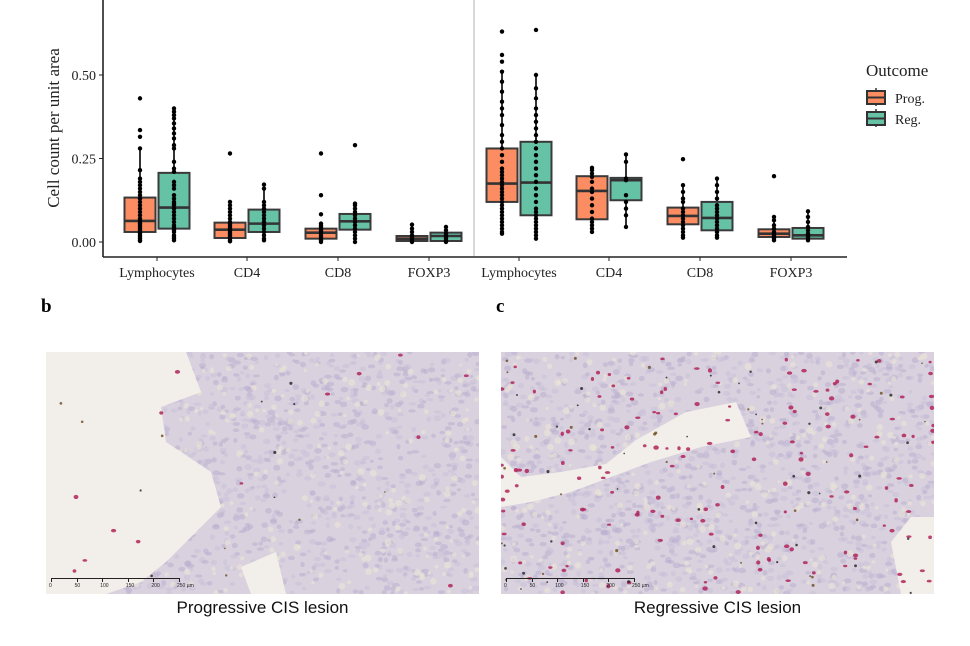  I want to click on panel-label-c: c, so click(500, 306).